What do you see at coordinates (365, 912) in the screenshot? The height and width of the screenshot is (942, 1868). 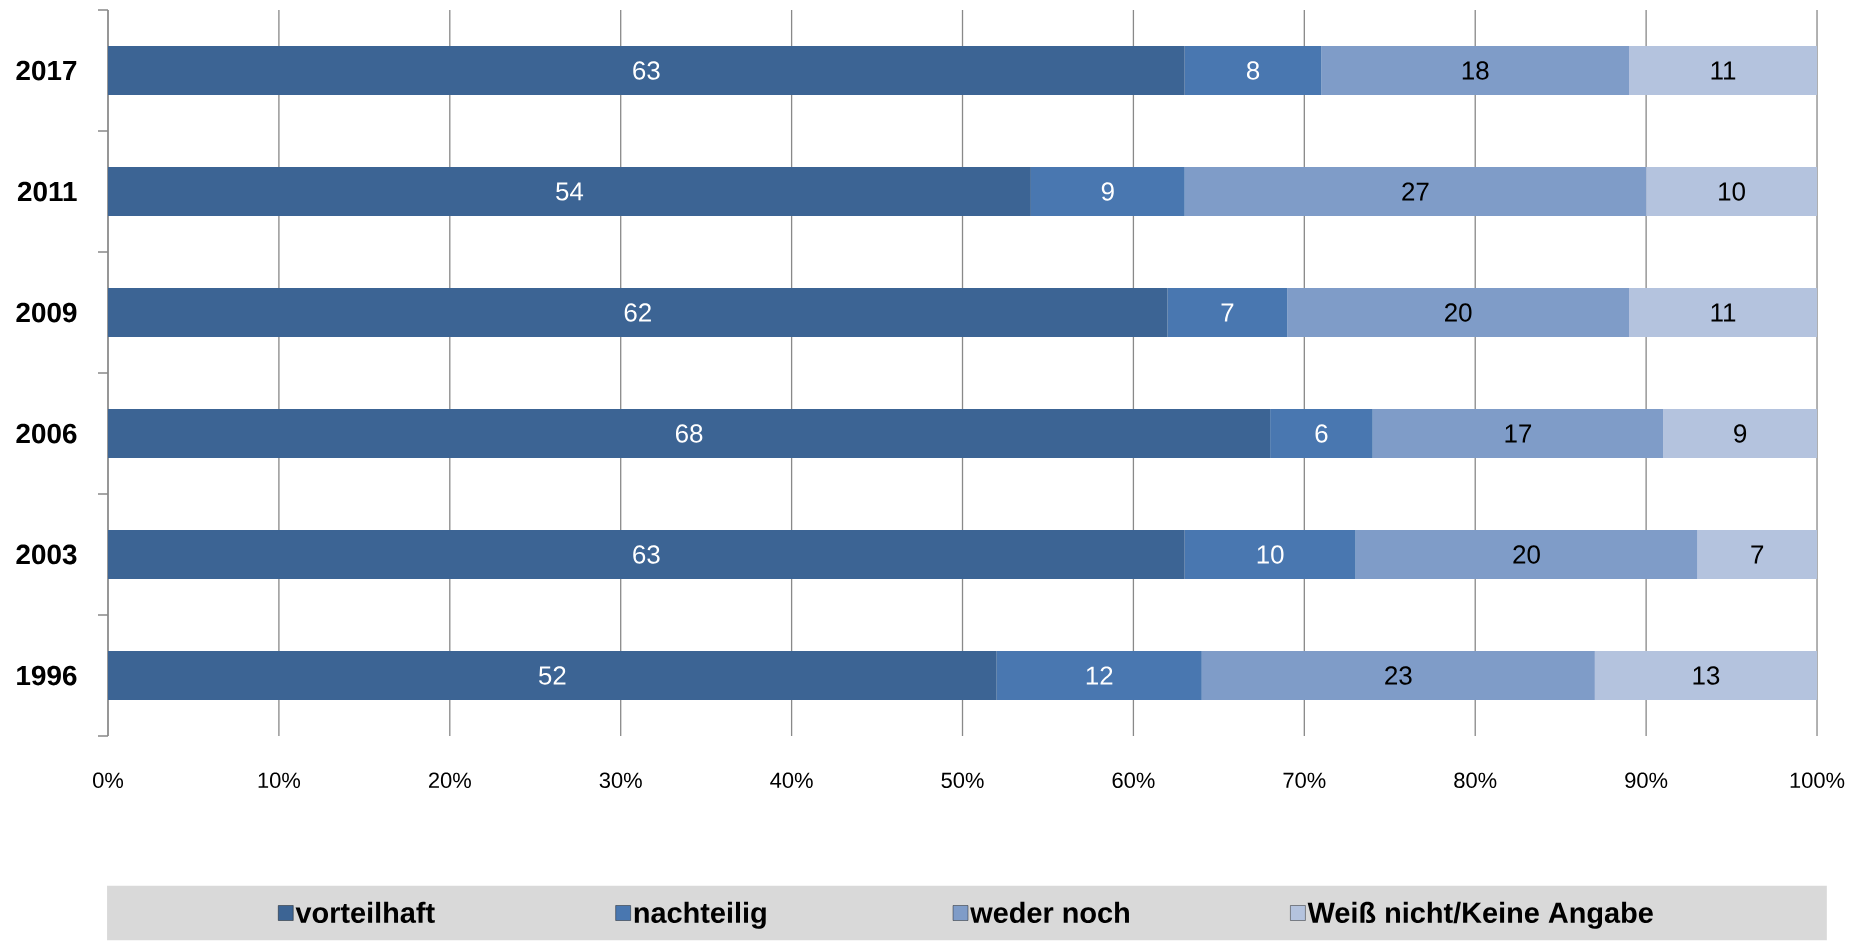 I see `legend-label: vorteilhaft` at bounding box center [365, 912].